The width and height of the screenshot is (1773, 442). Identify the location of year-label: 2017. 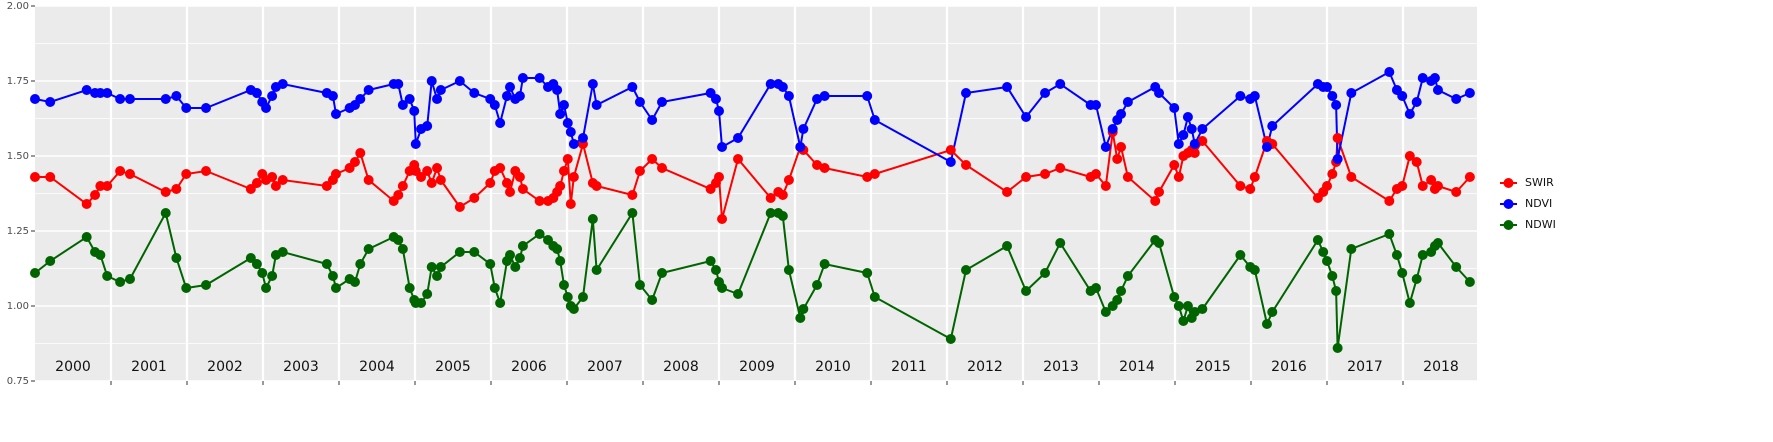
(1365, 367).